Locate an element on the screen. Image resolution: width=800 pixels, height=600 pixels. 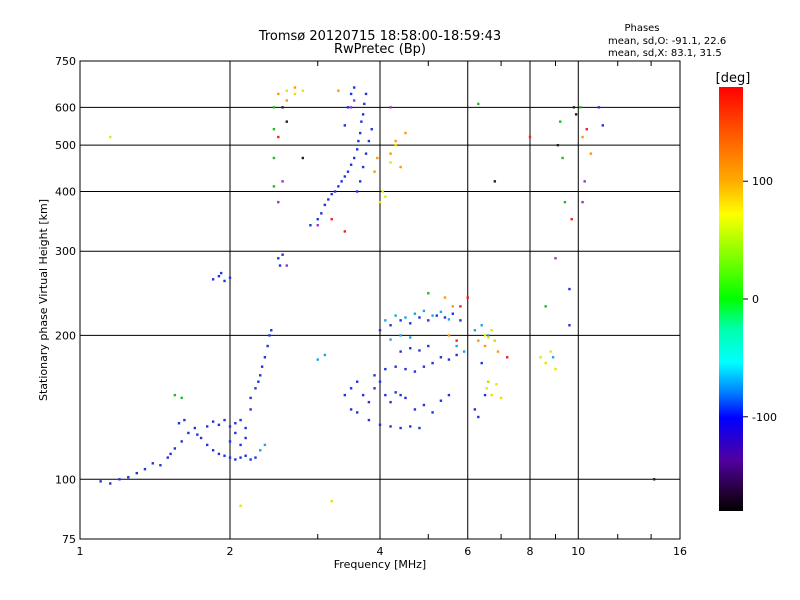
x-tick-label: 6 is located at coordinates (467, 551).